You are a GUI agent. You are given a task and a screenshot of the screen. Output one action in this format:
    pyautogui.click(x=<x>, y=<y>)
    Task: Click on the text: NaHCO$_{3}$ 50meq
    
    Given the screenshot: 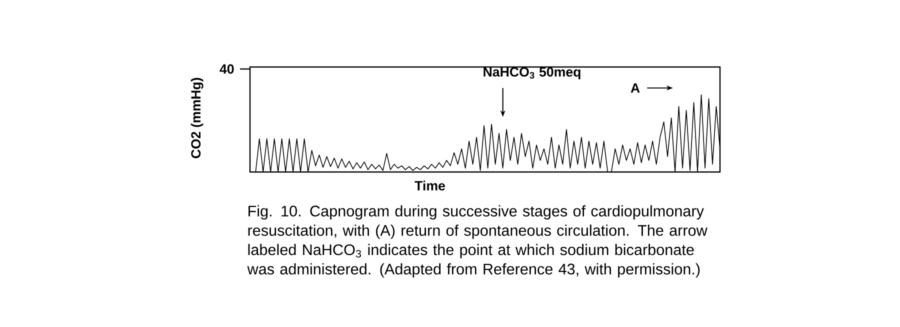 What is the action you would take?
    pyautogui.click(x=532, y=73)
    